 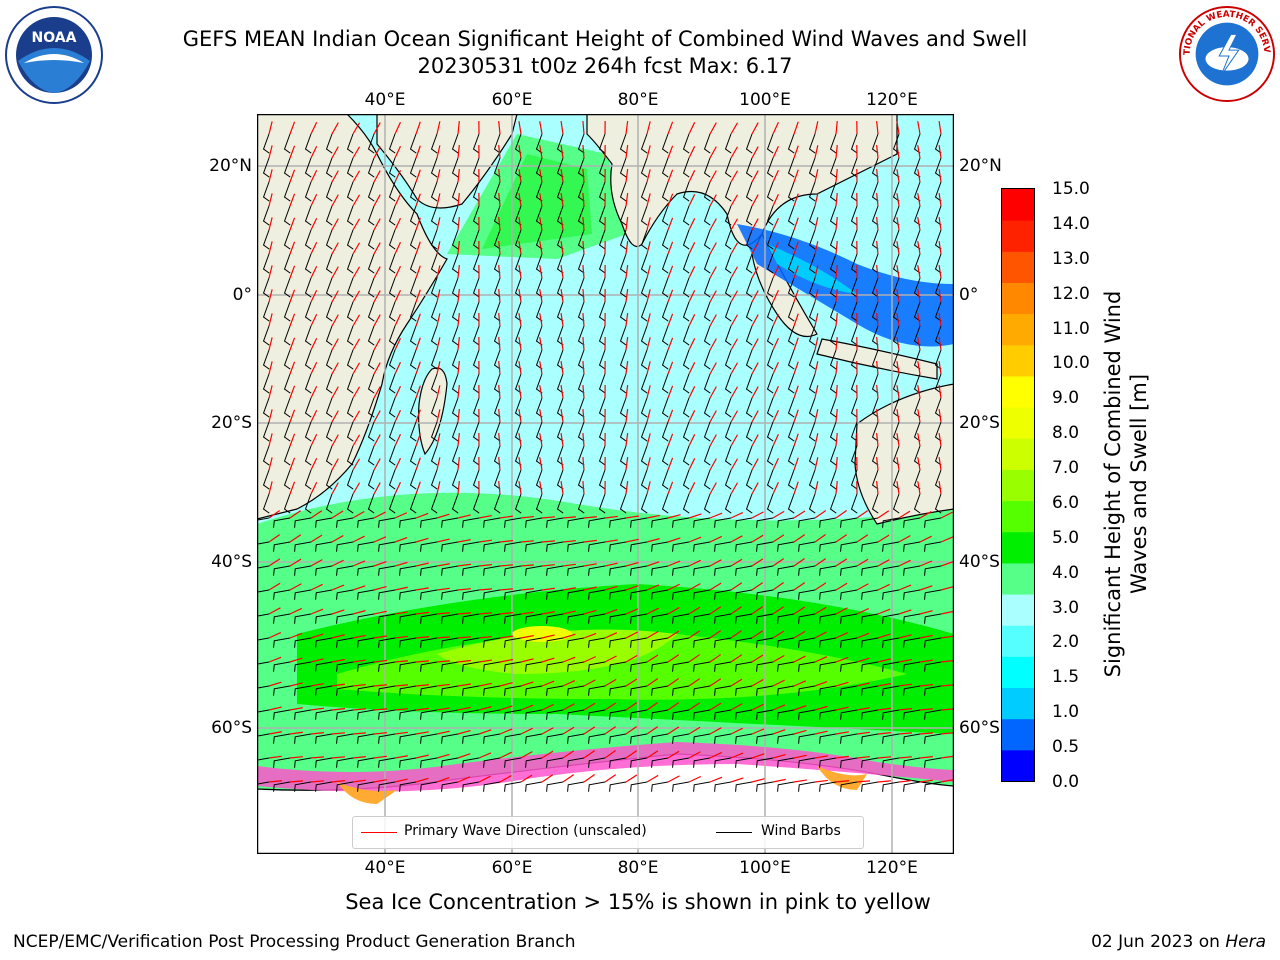 I want to click on colorbar-tick-label: 1.0, so click(x=1066, y=712).